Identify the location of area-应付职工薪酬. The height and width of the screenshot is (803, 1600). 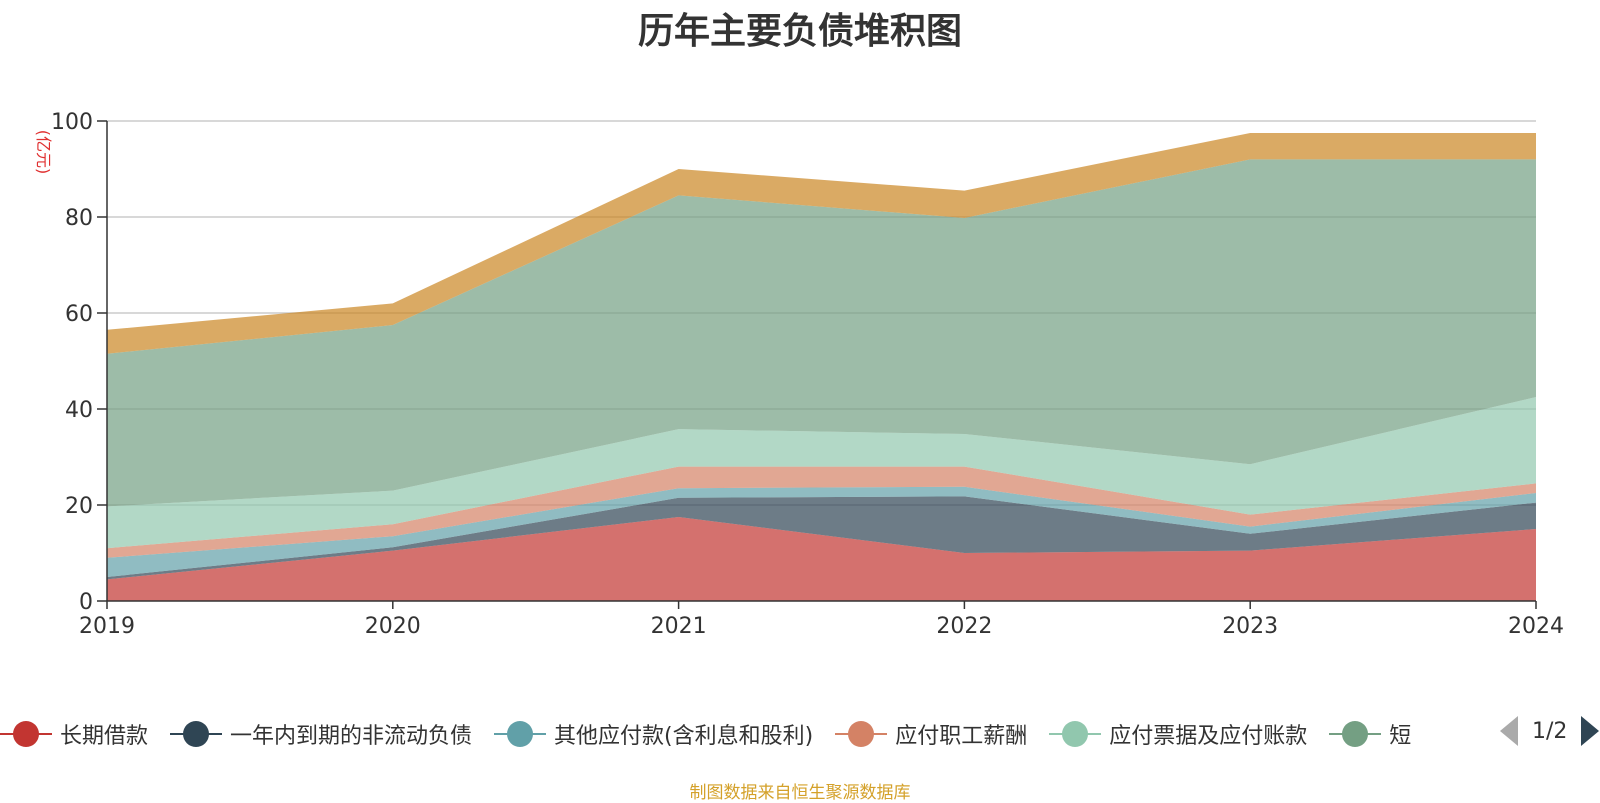
(821, 512).